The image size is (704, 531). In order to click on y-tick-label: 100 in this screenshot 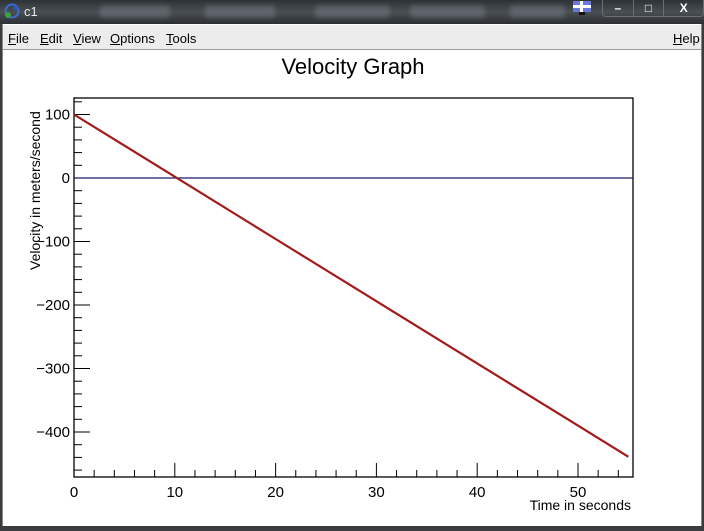, I will do `click(57, 115)`.